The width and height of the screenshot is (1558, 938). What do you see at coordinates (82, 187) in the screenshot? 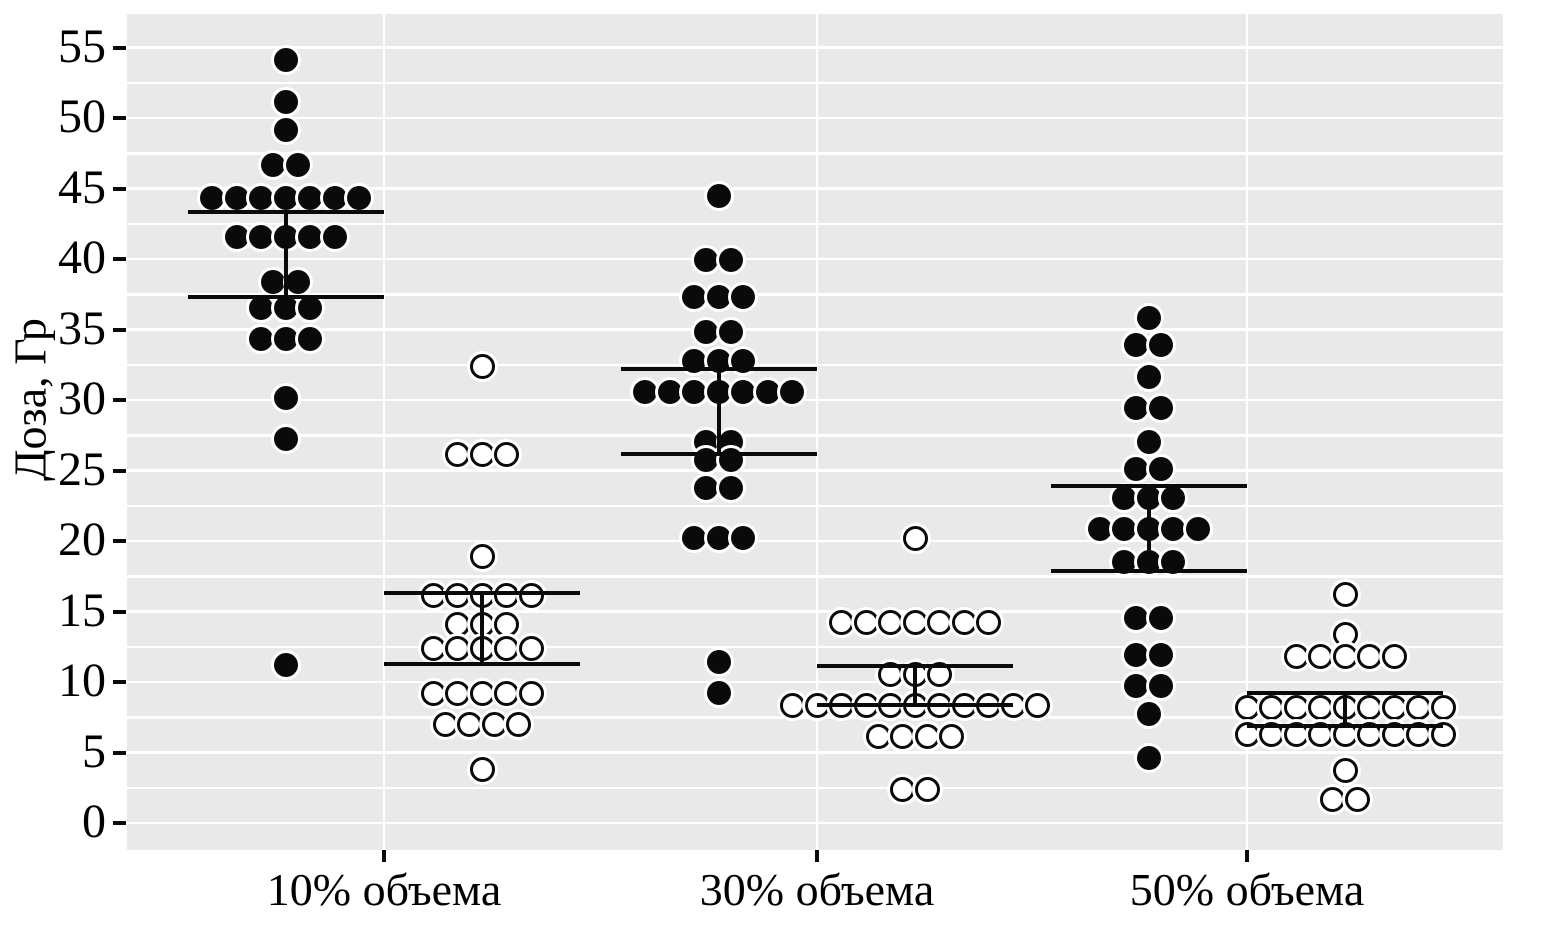
I see `y-tick-label: 45` at bounding box center [82, 187].